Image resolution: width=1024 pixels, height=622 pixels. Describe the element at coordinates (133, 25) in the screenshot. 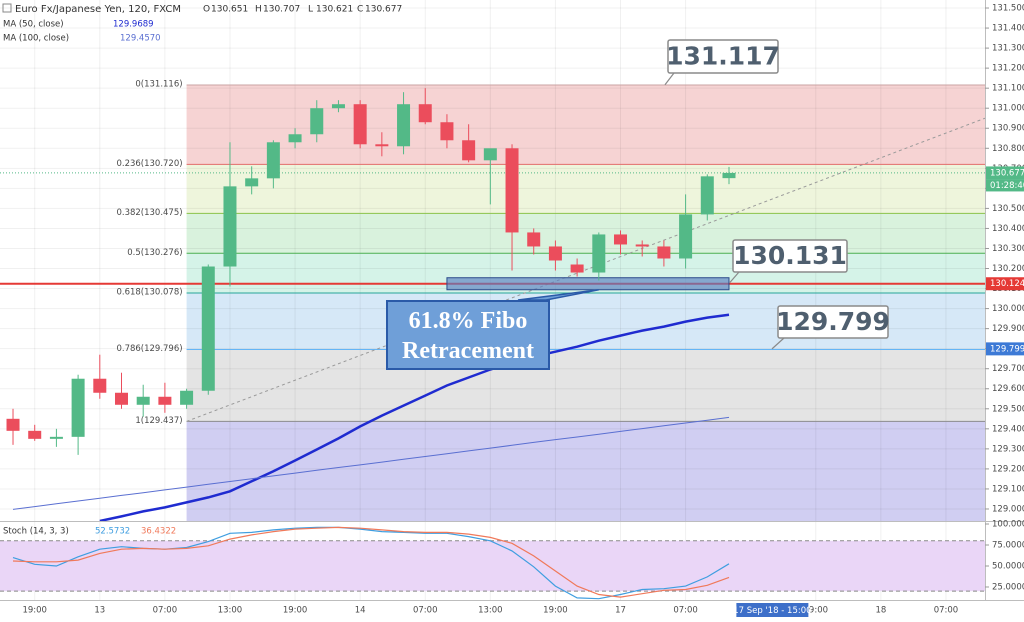

I see `legend-value: 129.9689` at that location.